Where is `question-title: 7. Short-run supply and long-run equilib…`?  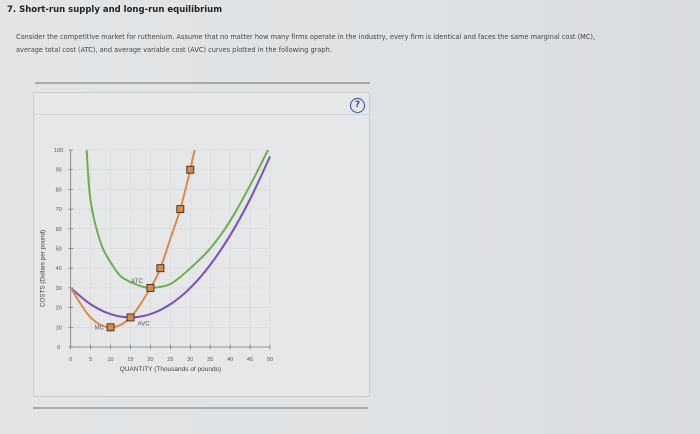 question-title: 7. Short-run supply and long-run equilib… is located at coordinates (115, 10).